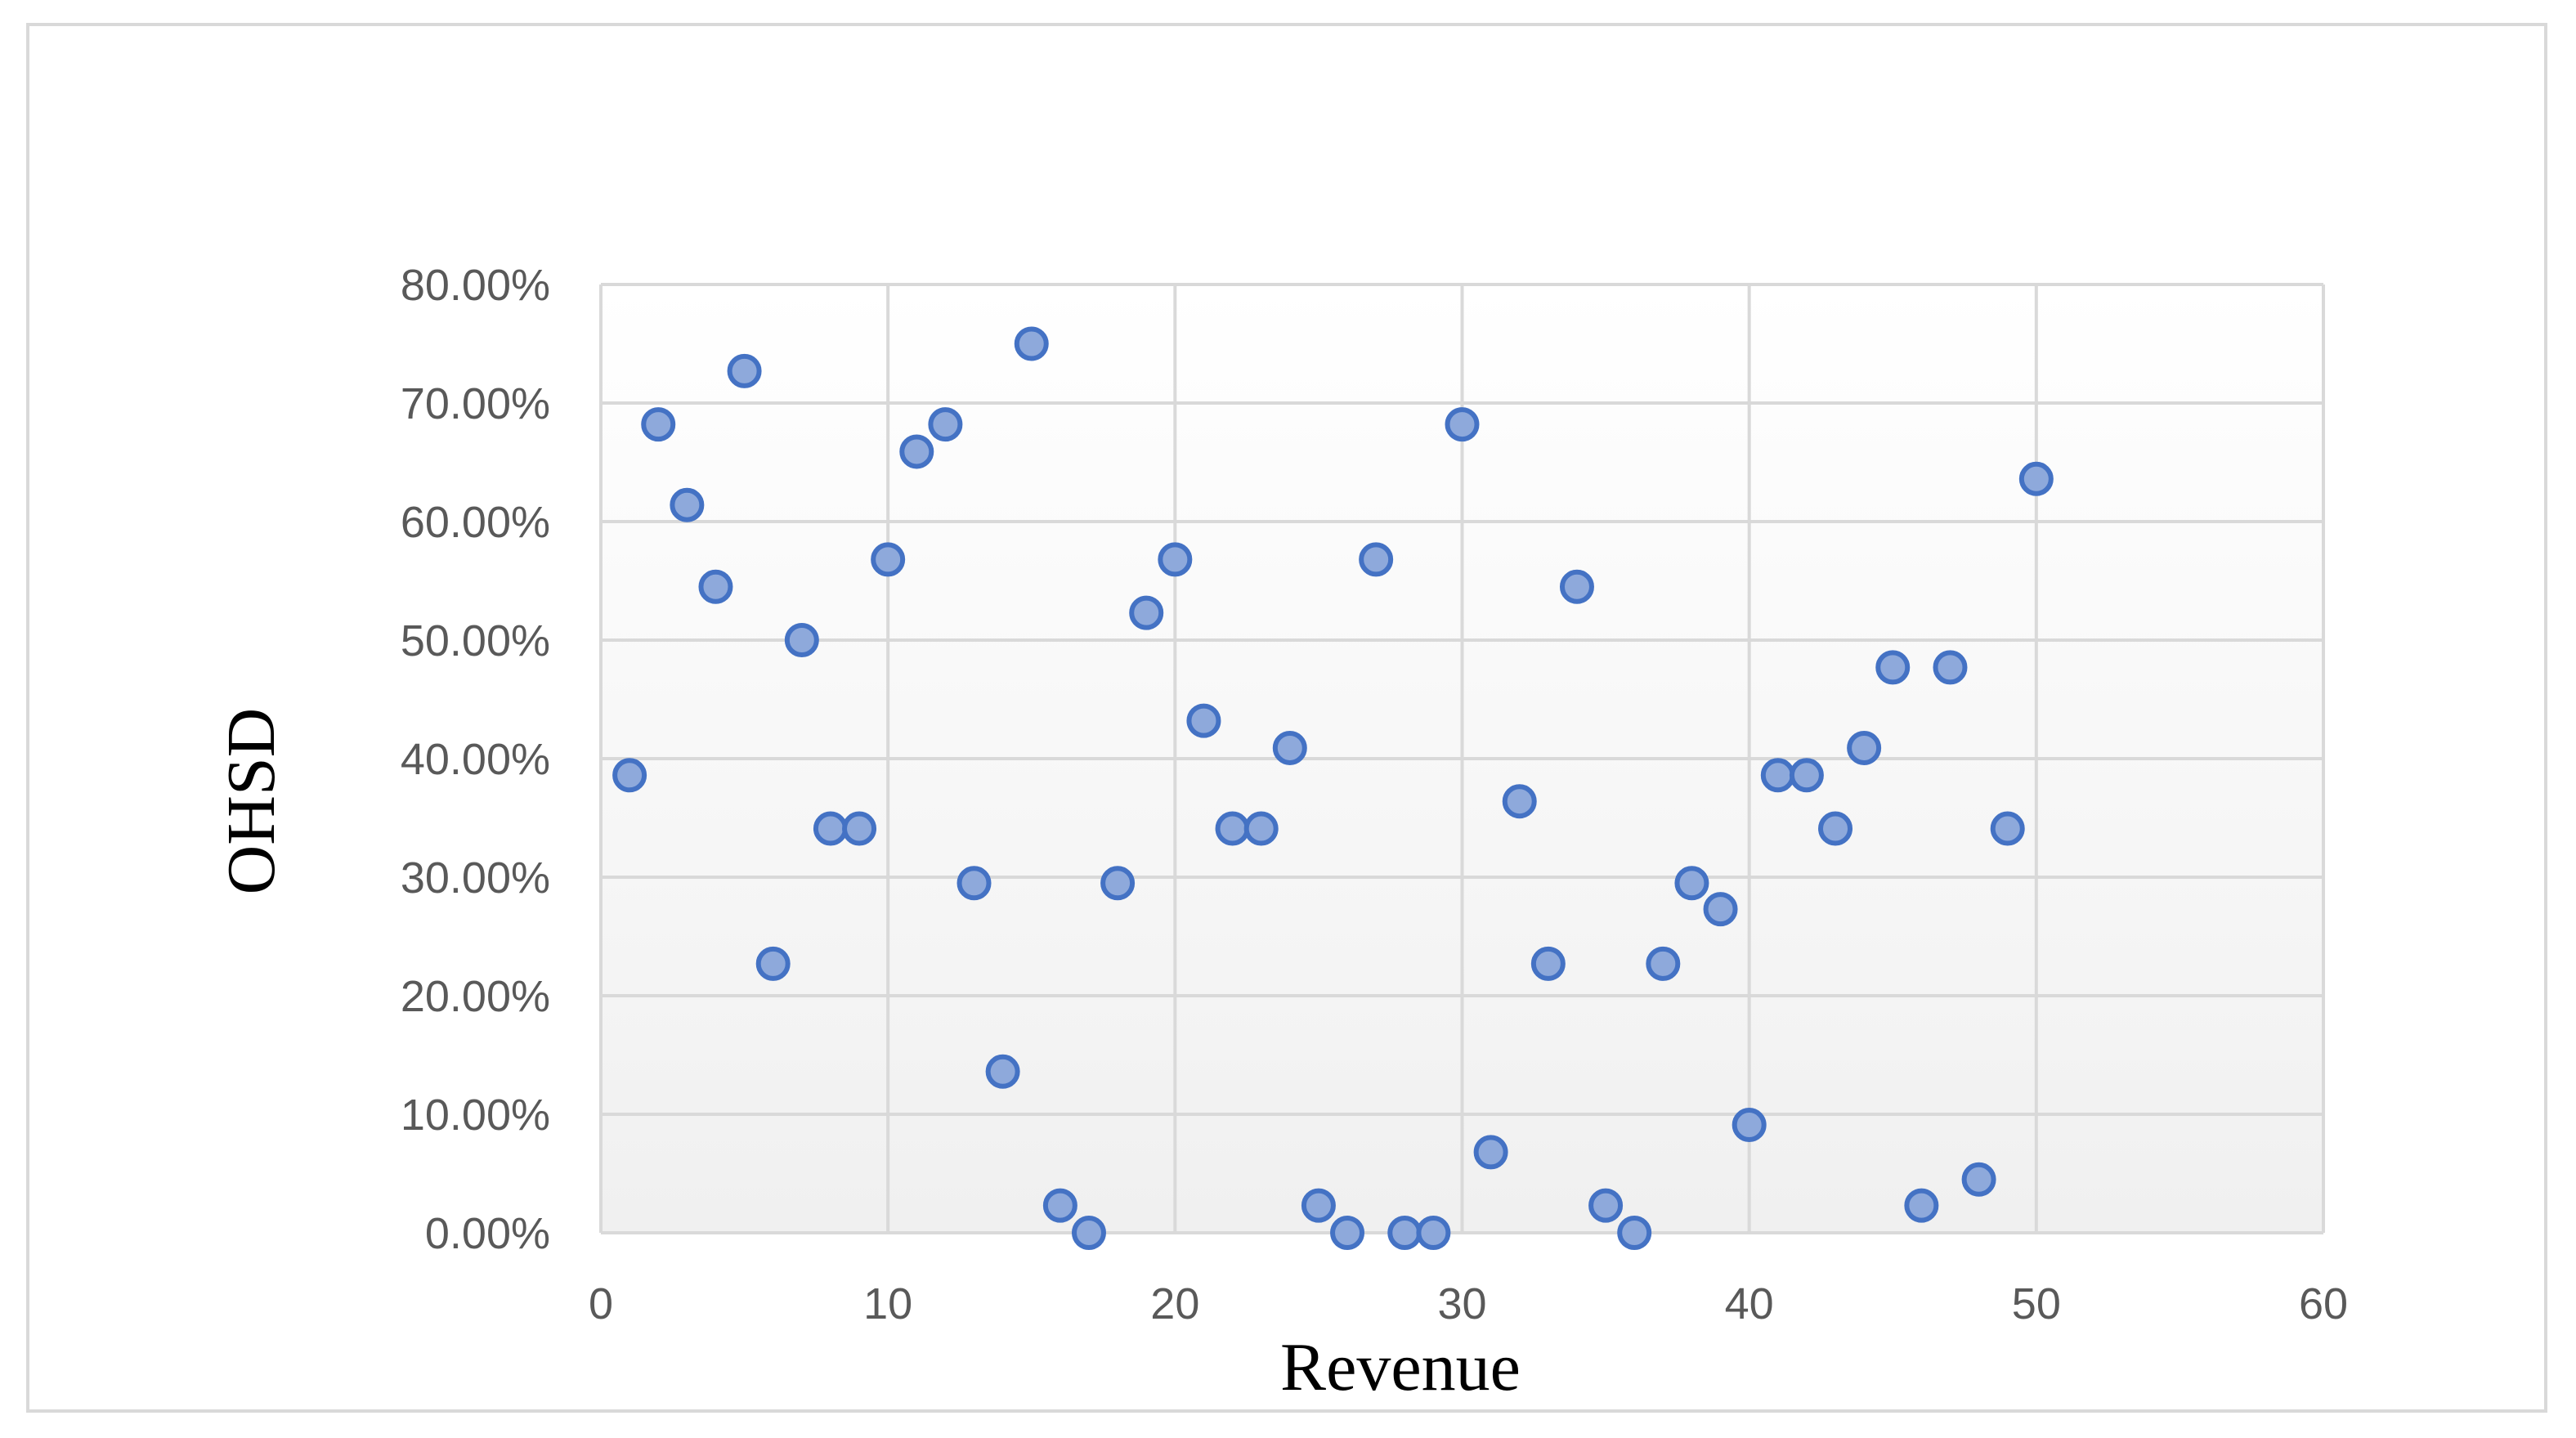 This screenshot has width=2576, height=1438. Describe the element at coordinates (475, 522) in the screenshot. I see `y-tick-label: 60.00%` at that location.